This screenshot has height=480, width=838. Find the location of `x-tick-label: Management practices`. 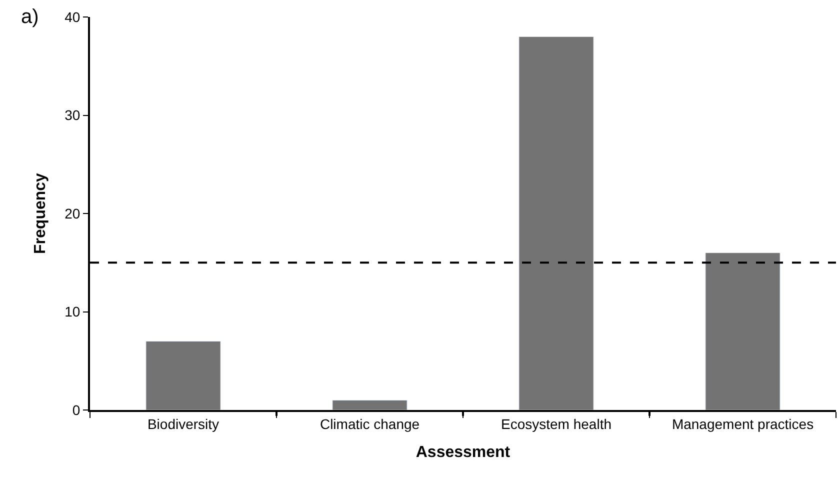

x-tick-label: Management practices is located at coordinates (743, 424).